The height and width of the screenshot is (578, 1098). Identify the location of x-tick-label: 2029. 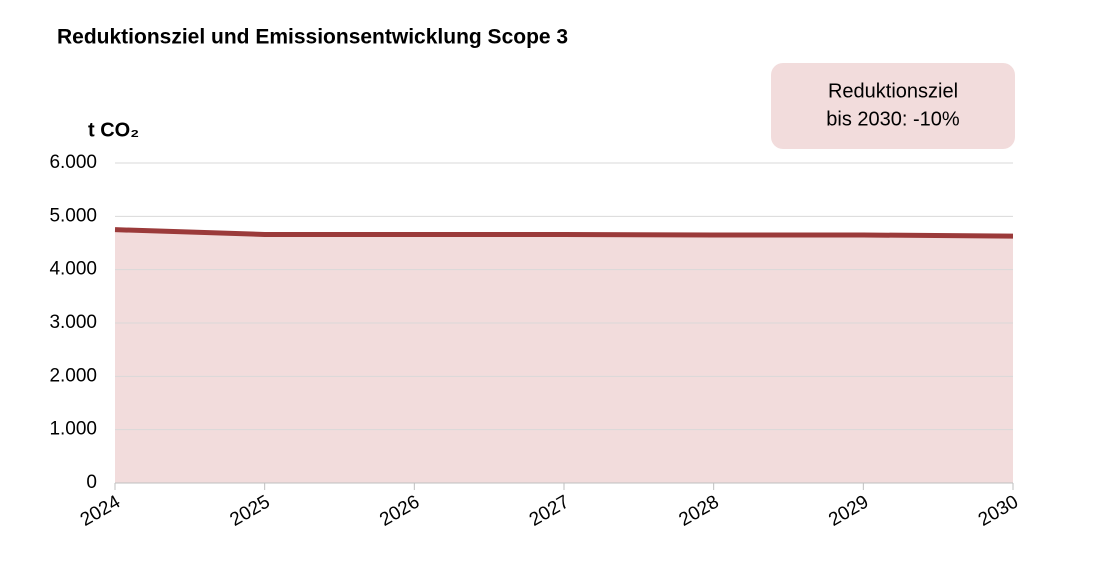
(848, 510).